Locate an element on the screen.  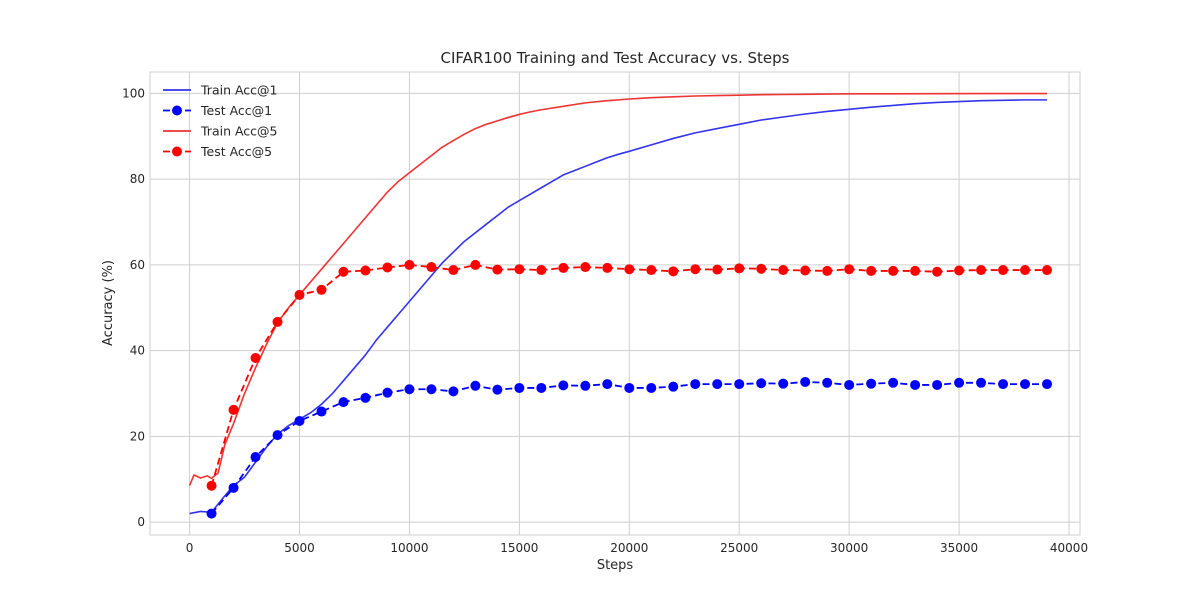
x-tick-label: 40000 is located at coordinates (1069, 548).